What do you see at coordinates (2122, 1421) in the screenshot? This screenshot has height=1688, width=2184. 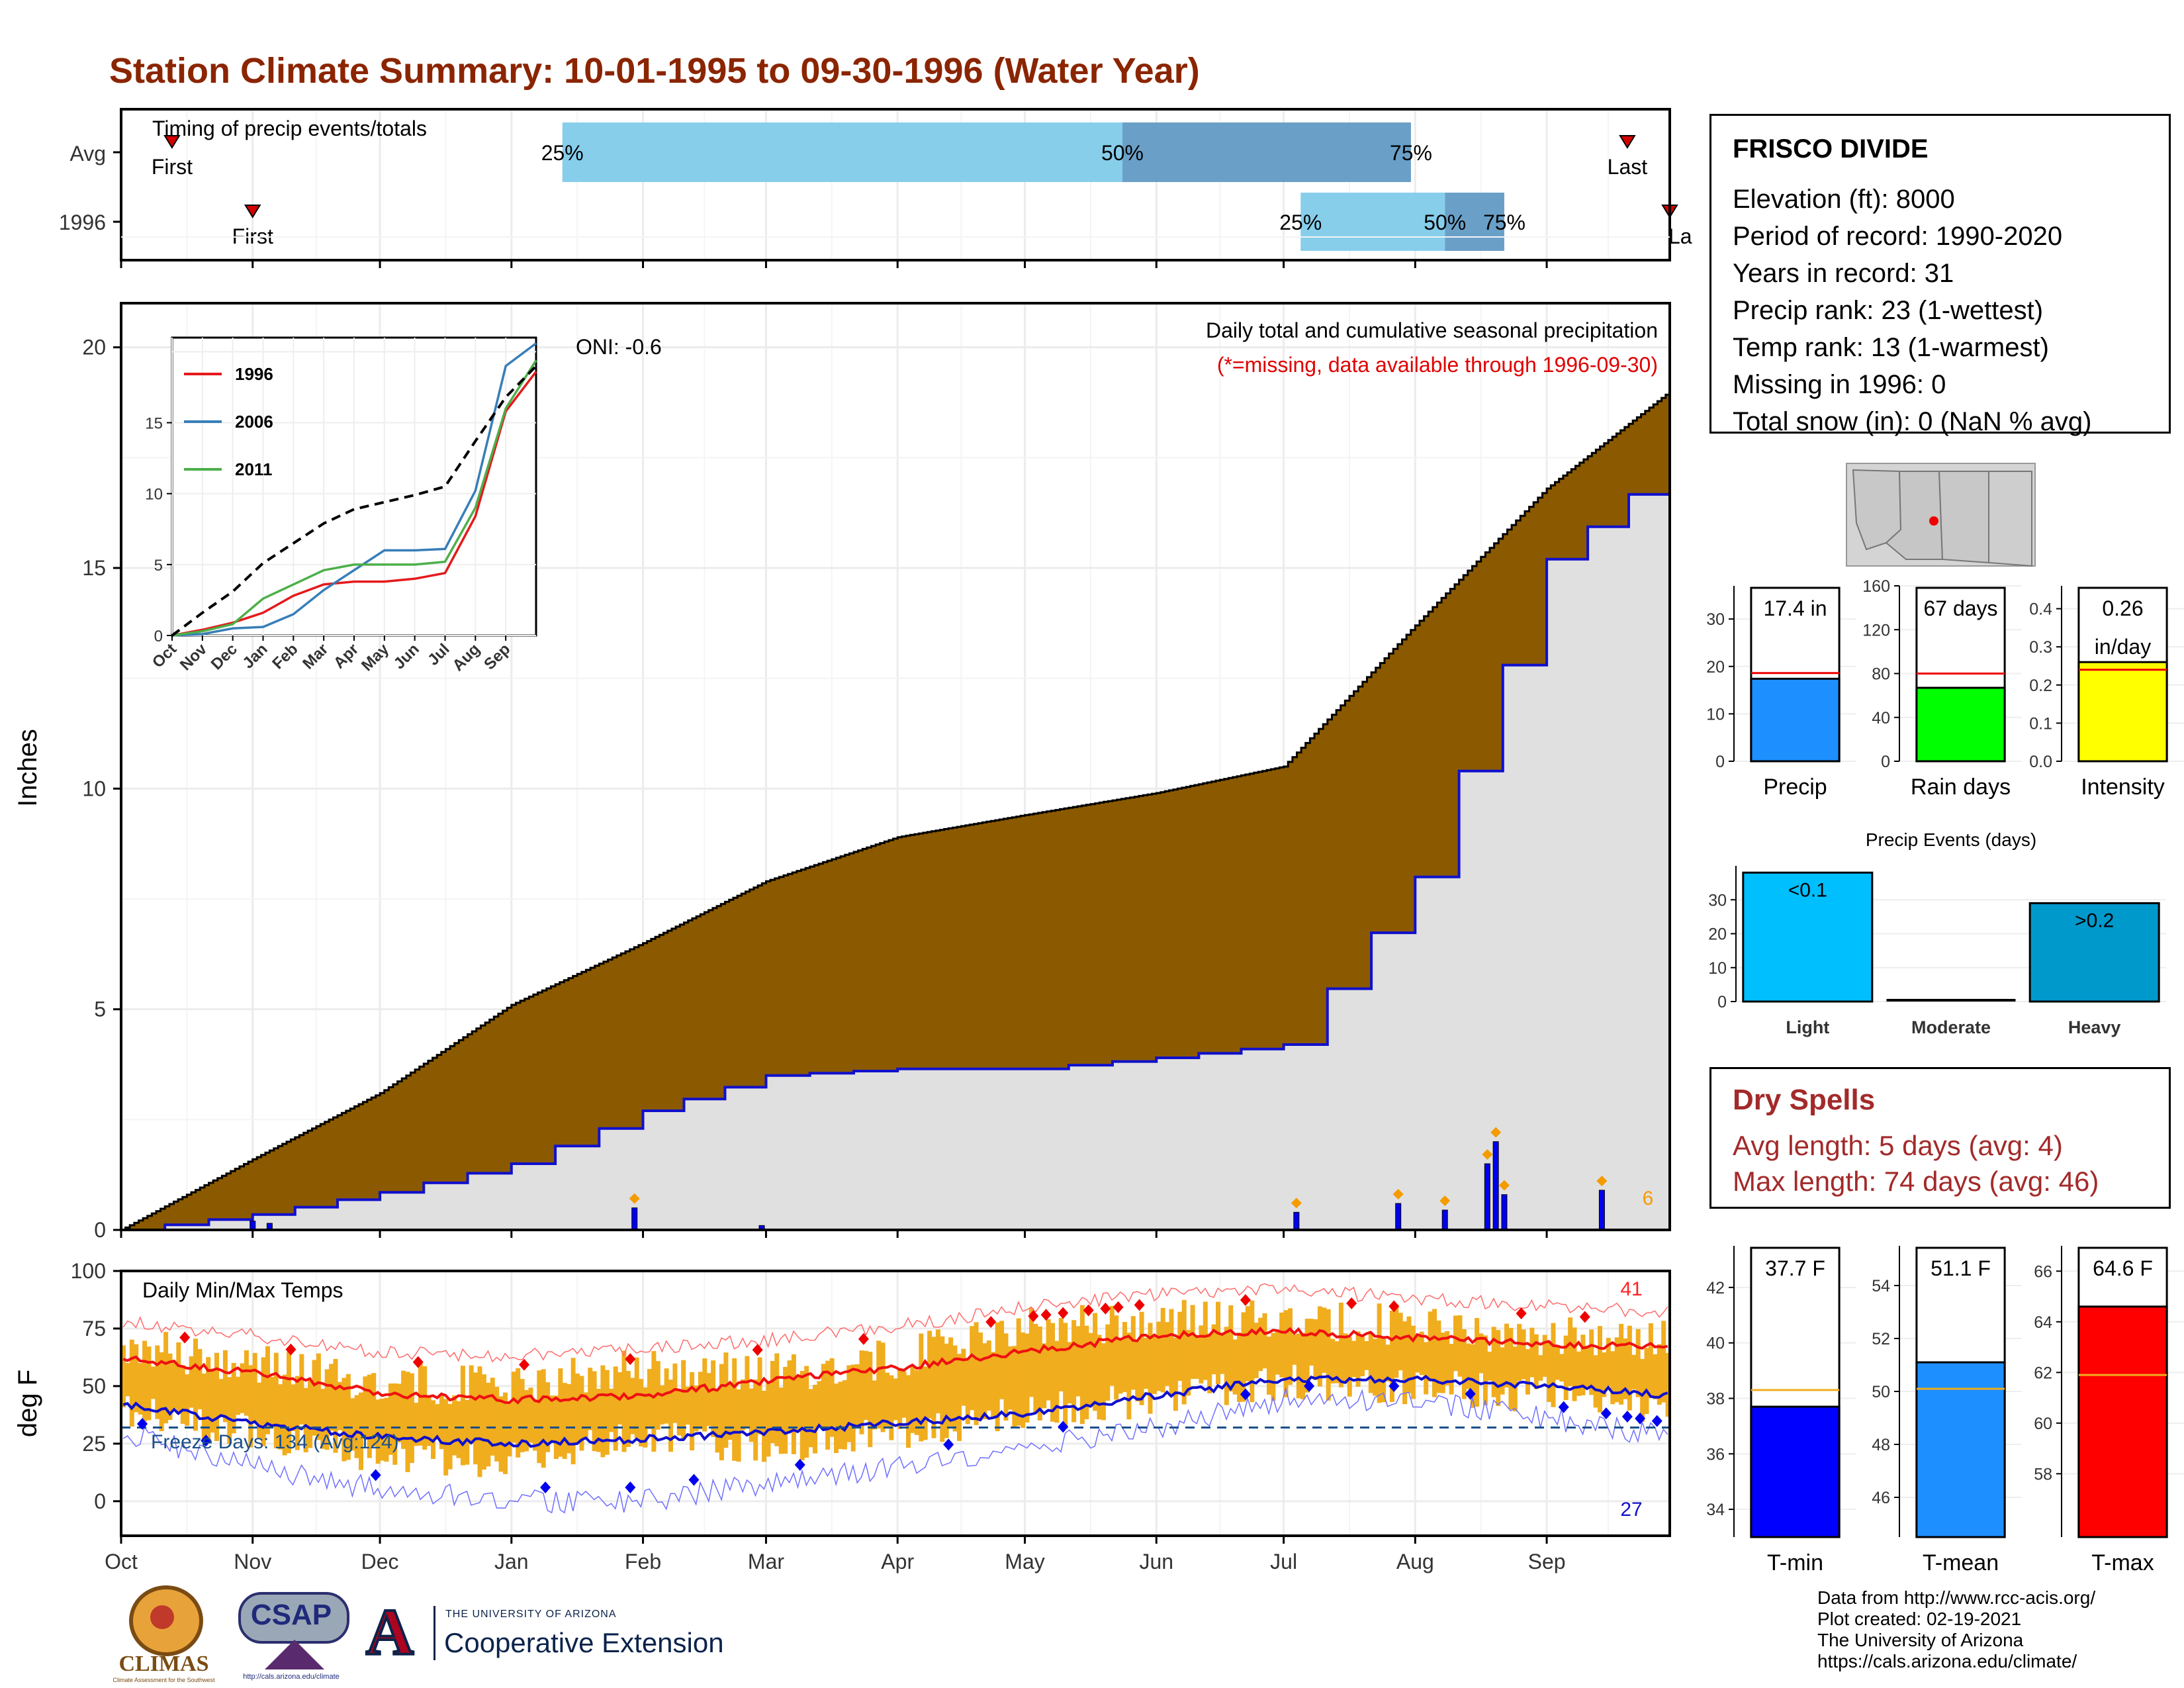 I see `tmax-bar` at bounding box center [2122, 1421].